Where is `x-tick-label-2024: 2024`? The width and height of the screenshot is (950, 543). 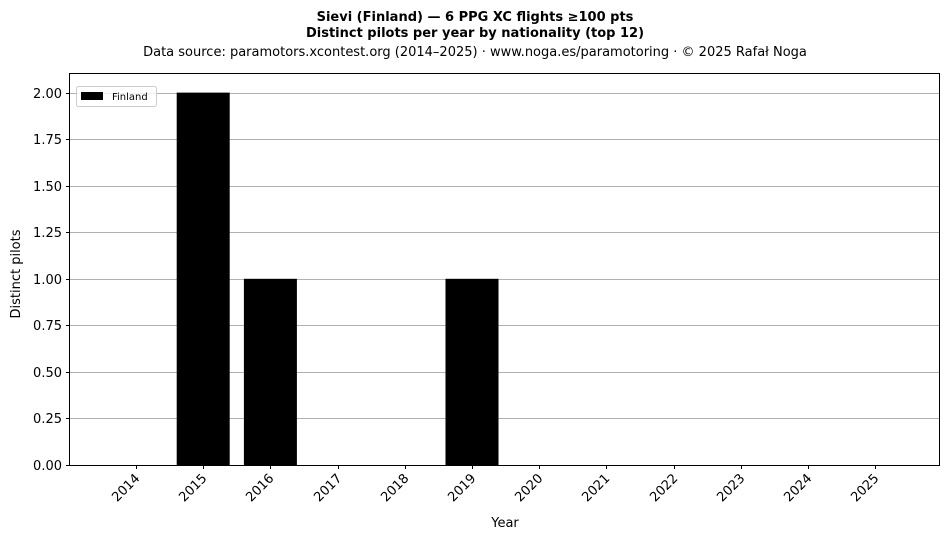
x-tick-label-2024: 2024 is located at coordinates (798, 488).